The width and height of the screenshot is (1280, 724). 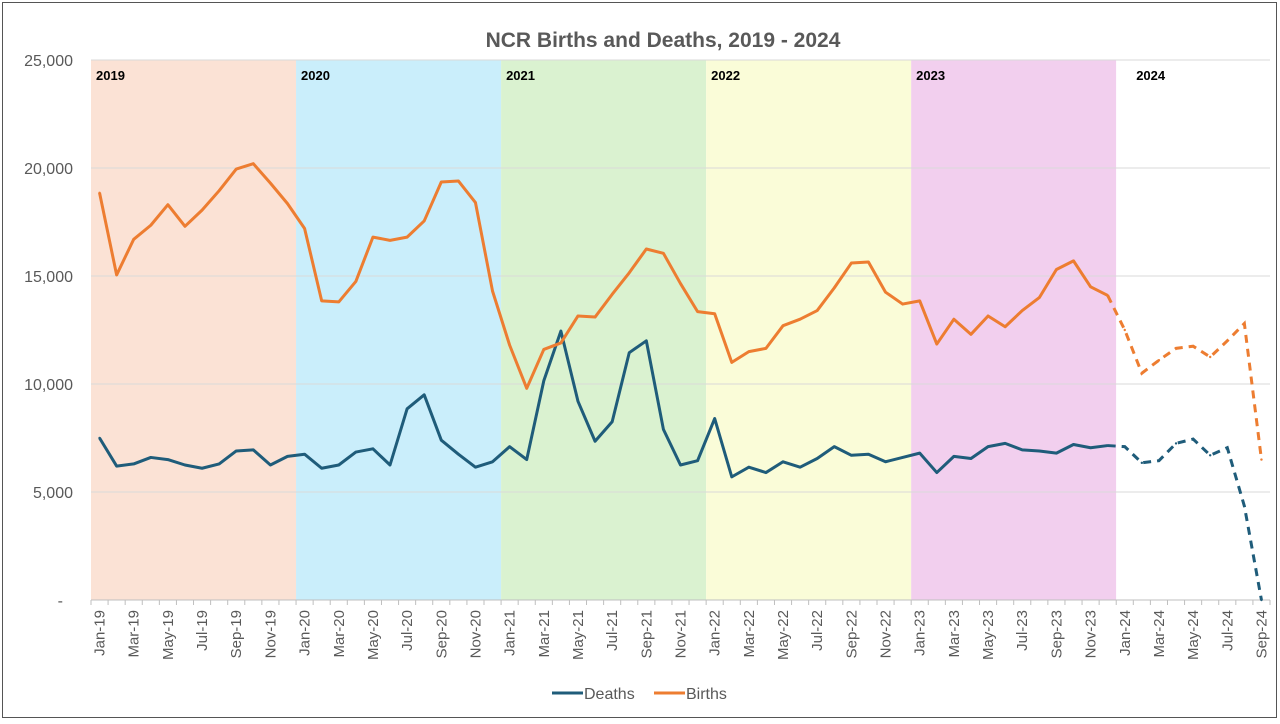 I want to click on y-tick-label: 15,000, so click(x=48, y=277).